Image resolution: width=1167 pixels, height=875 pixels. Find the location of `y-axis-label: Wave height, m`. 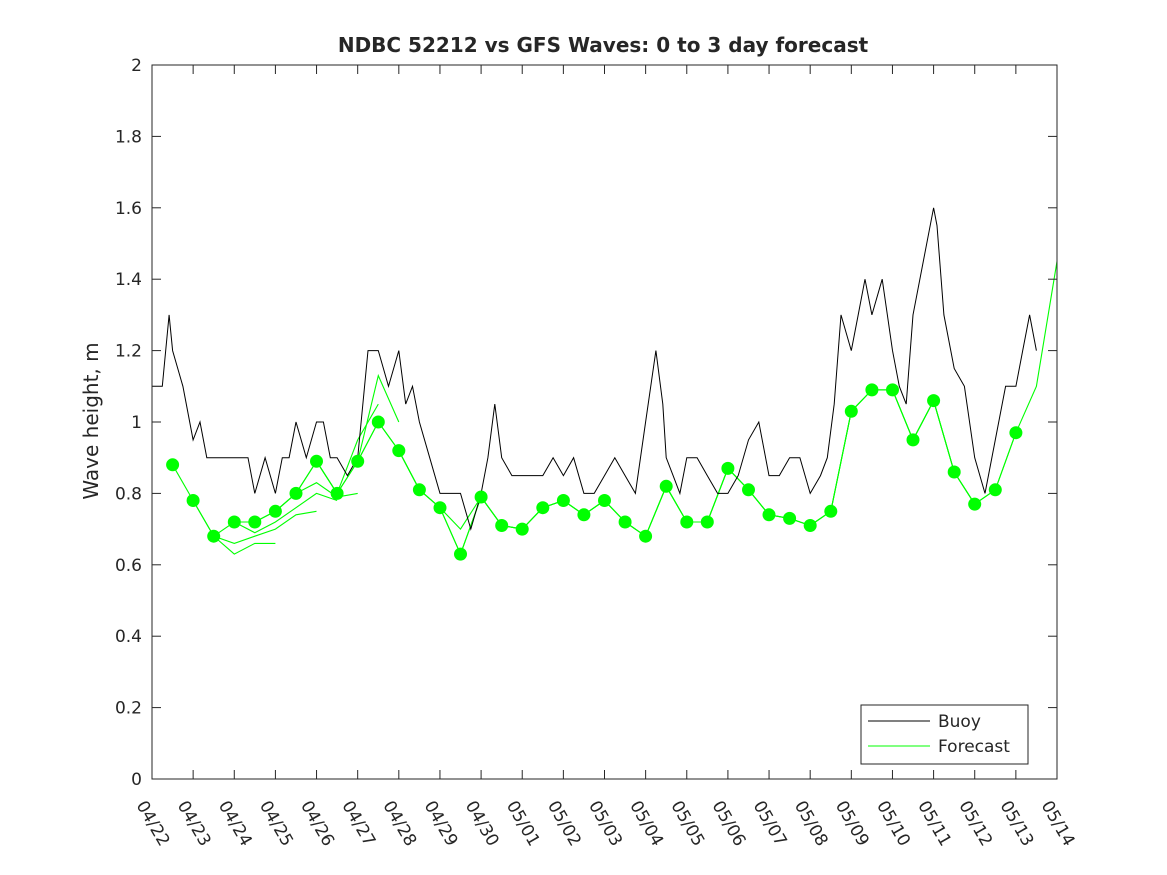

y-axis-label: Wave height, m is located at coordinates (91, 420).